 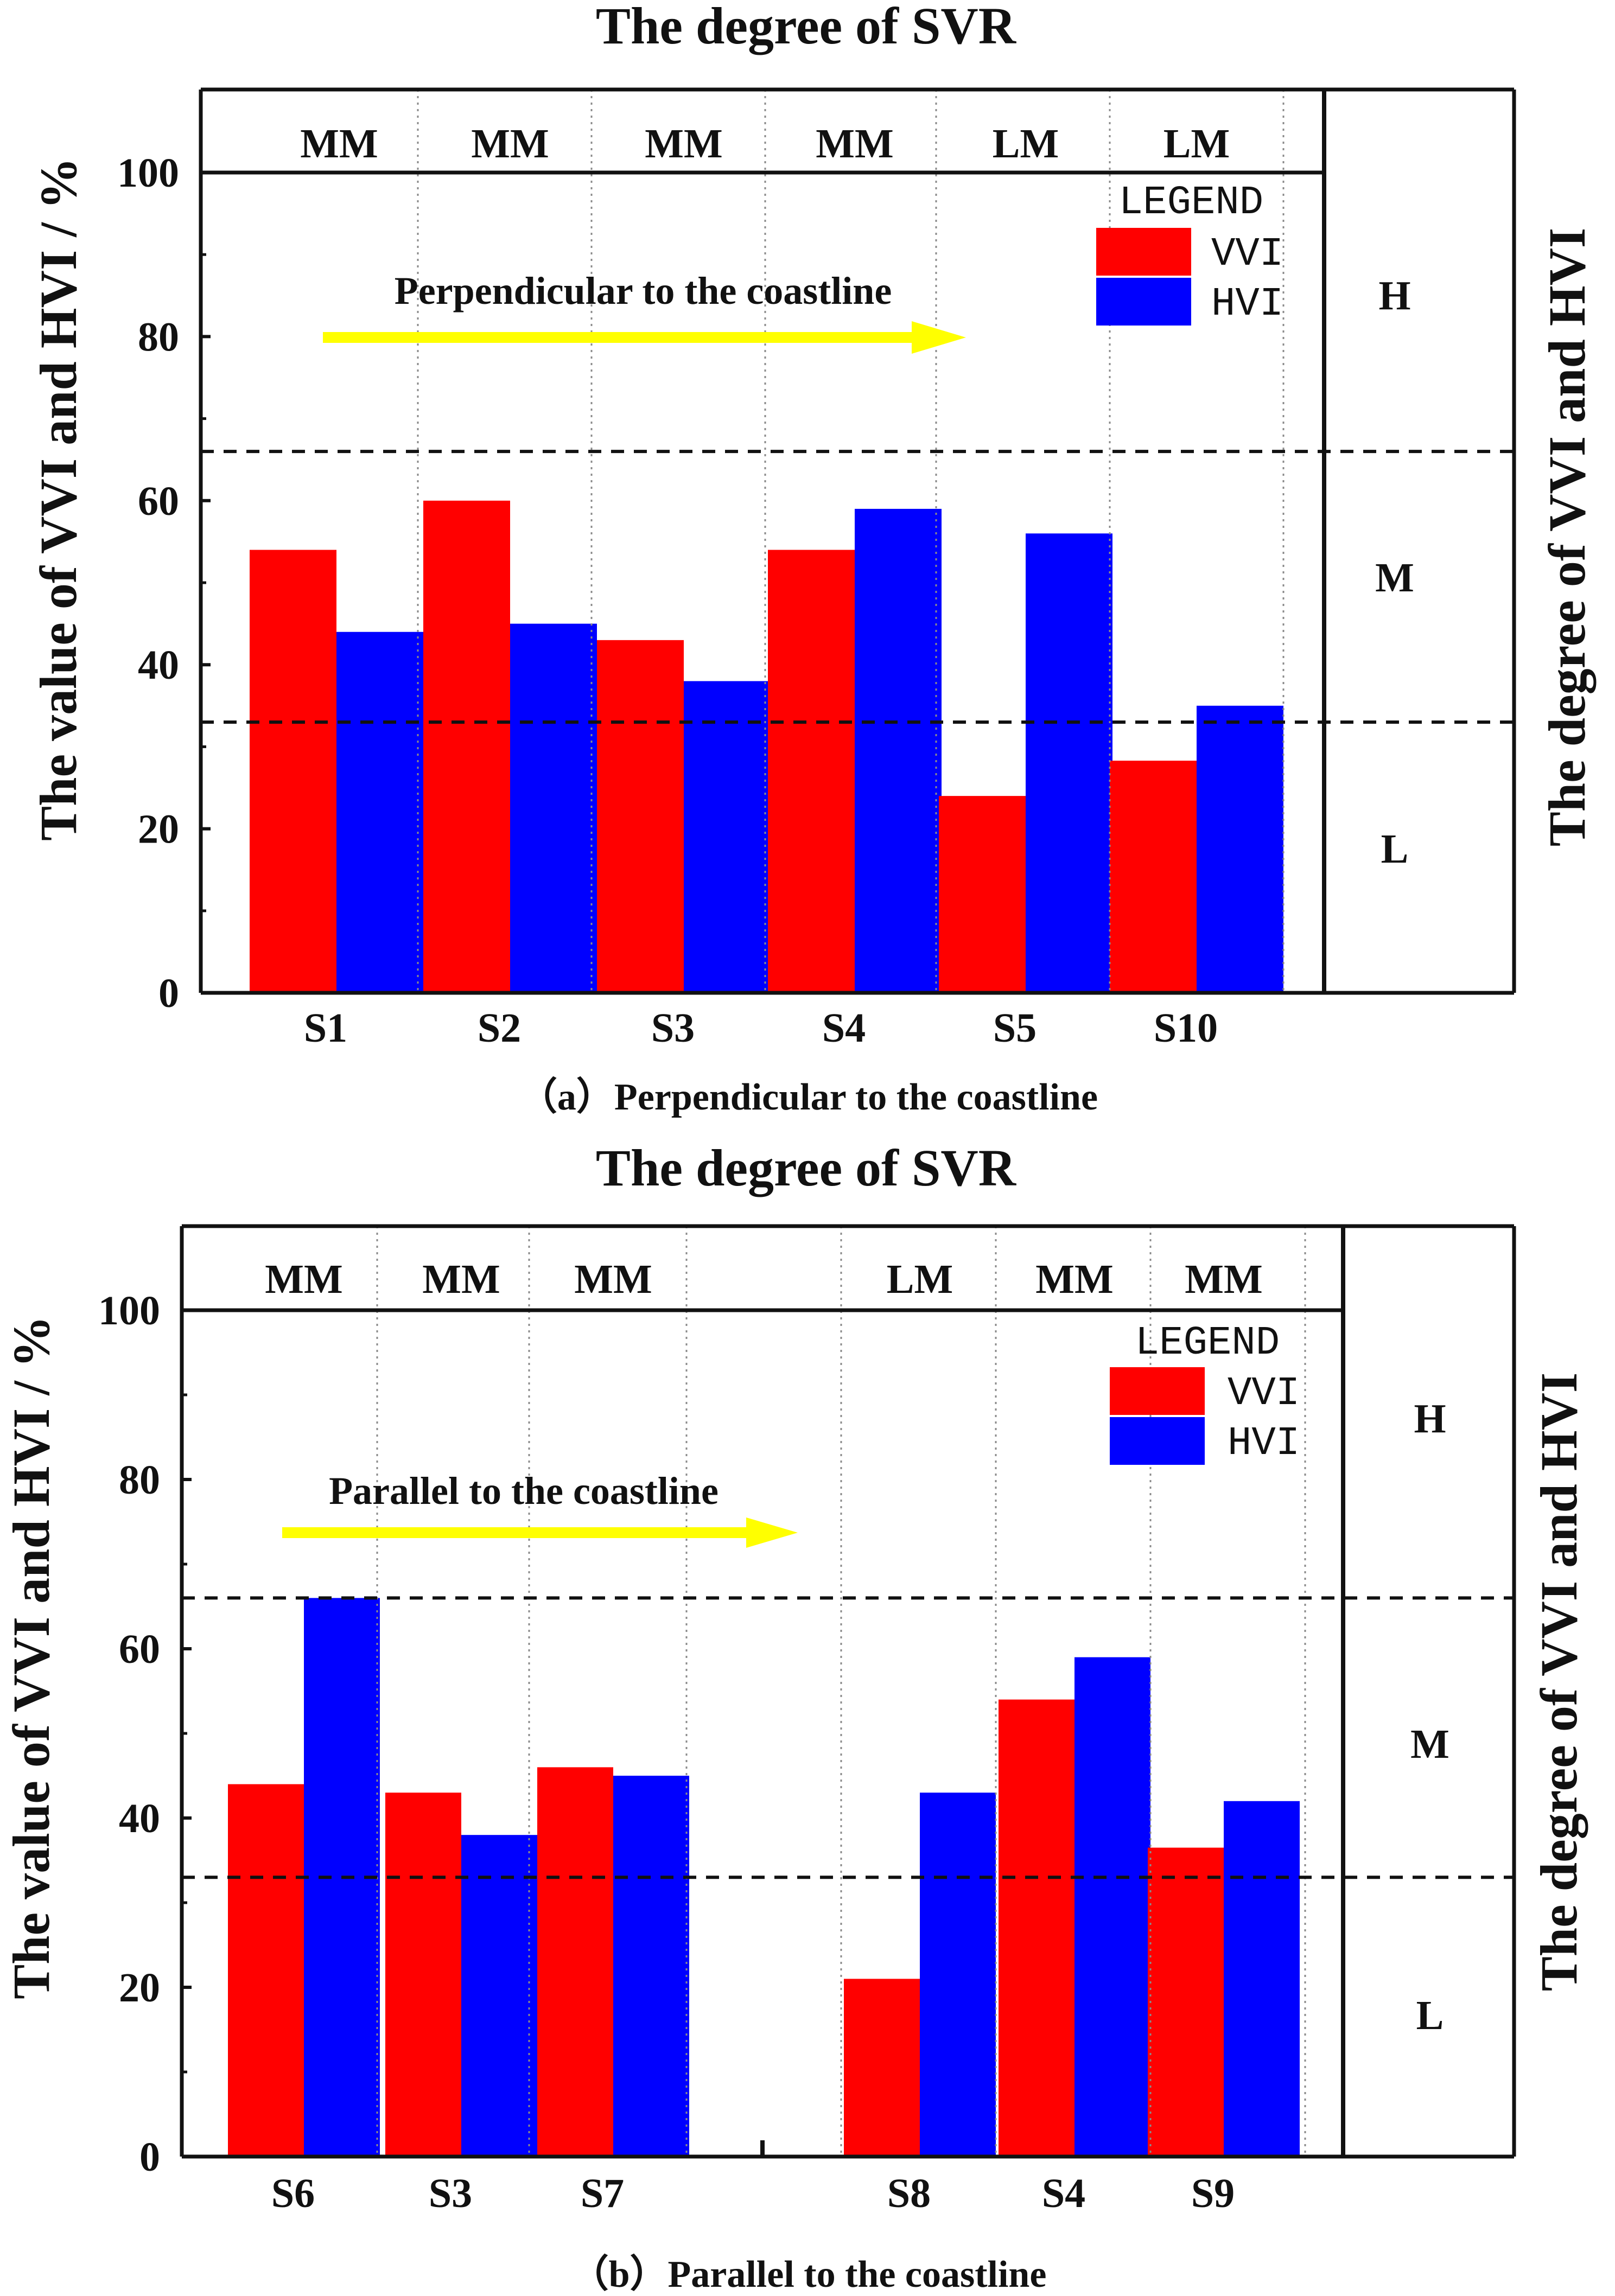 What do you see at coordinates (603, 2193) in the screenshot?
I see `panel-b-category-S7: S7` at bounding box center [603, 2193].